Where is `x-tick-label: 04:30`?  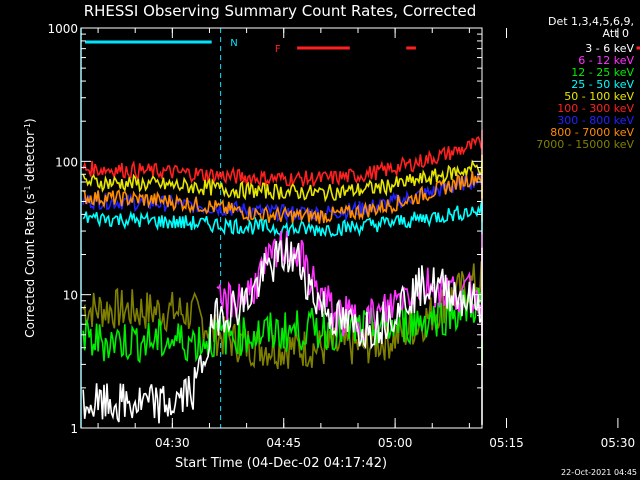
x-tick-label: 04:30 is located at coordinates (172, 443).